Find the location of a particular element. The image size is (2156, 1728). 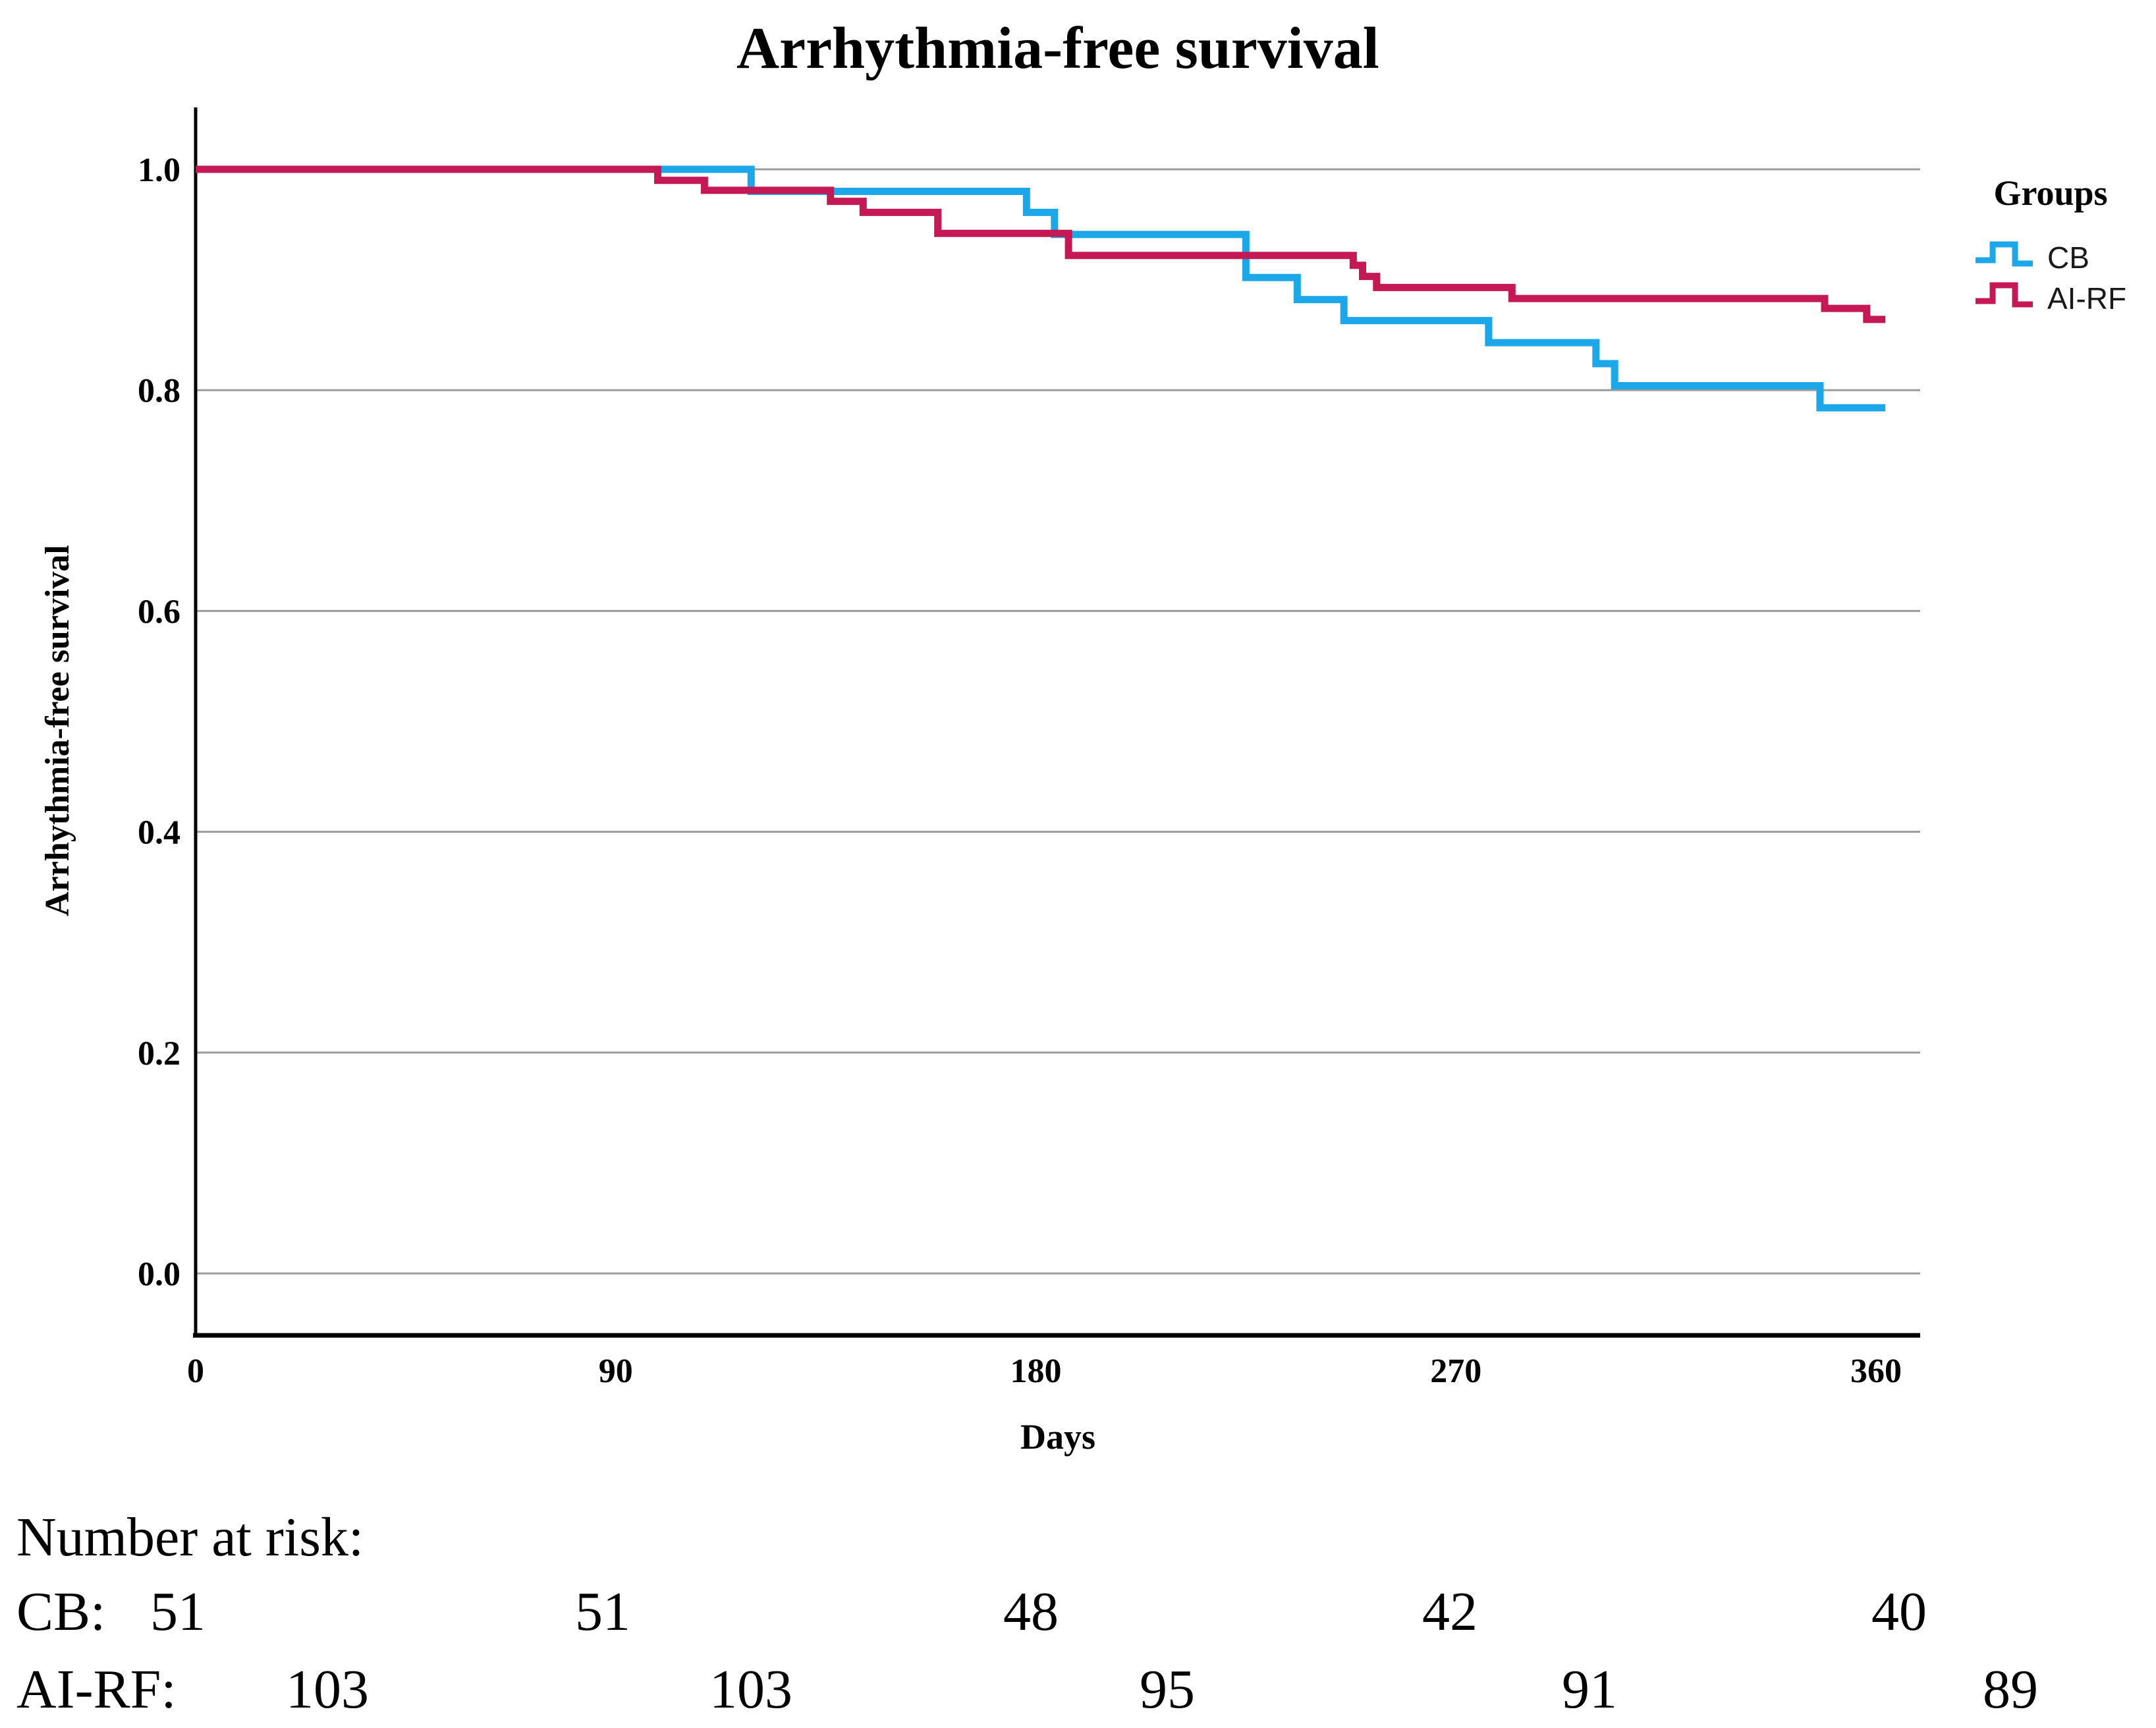

x-tick-label-270: 270 is located at coordinates (1456, 1371).